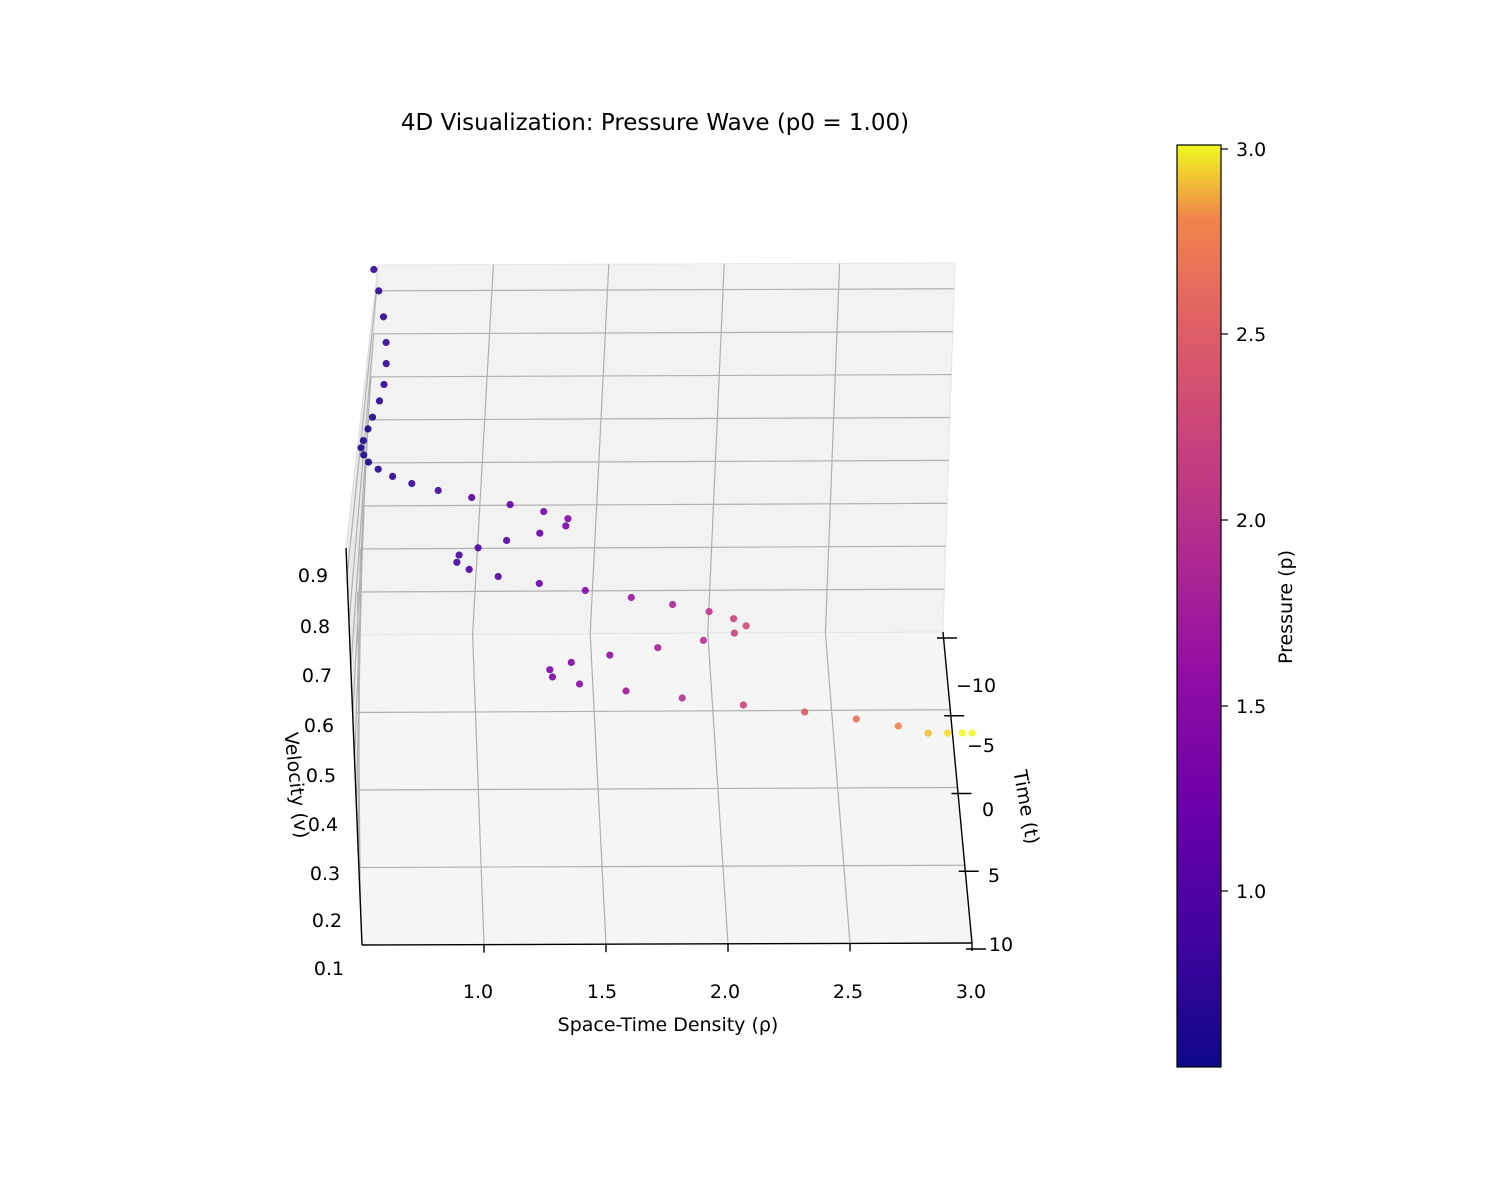  I want to click on y-tick-label: 0, so click(988, 810).